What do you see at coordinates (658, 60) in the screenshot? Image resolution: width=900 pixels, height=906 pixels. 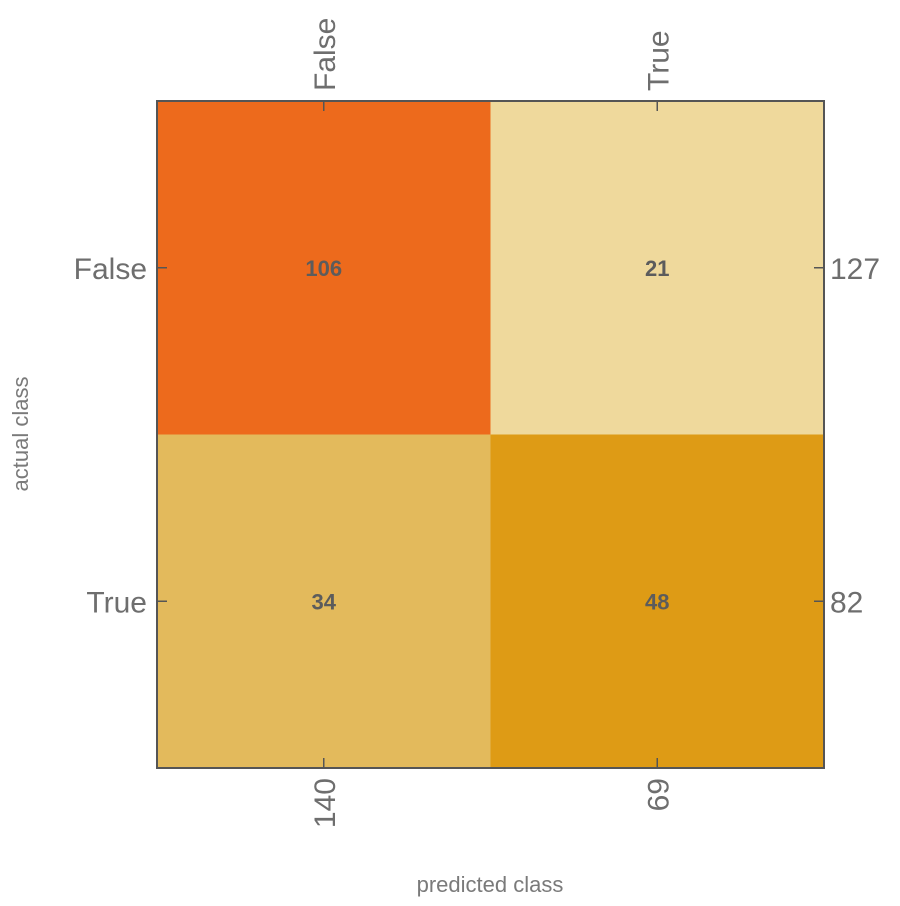 I see `x-tick-label-top: True` at bounding box center [658, 60].